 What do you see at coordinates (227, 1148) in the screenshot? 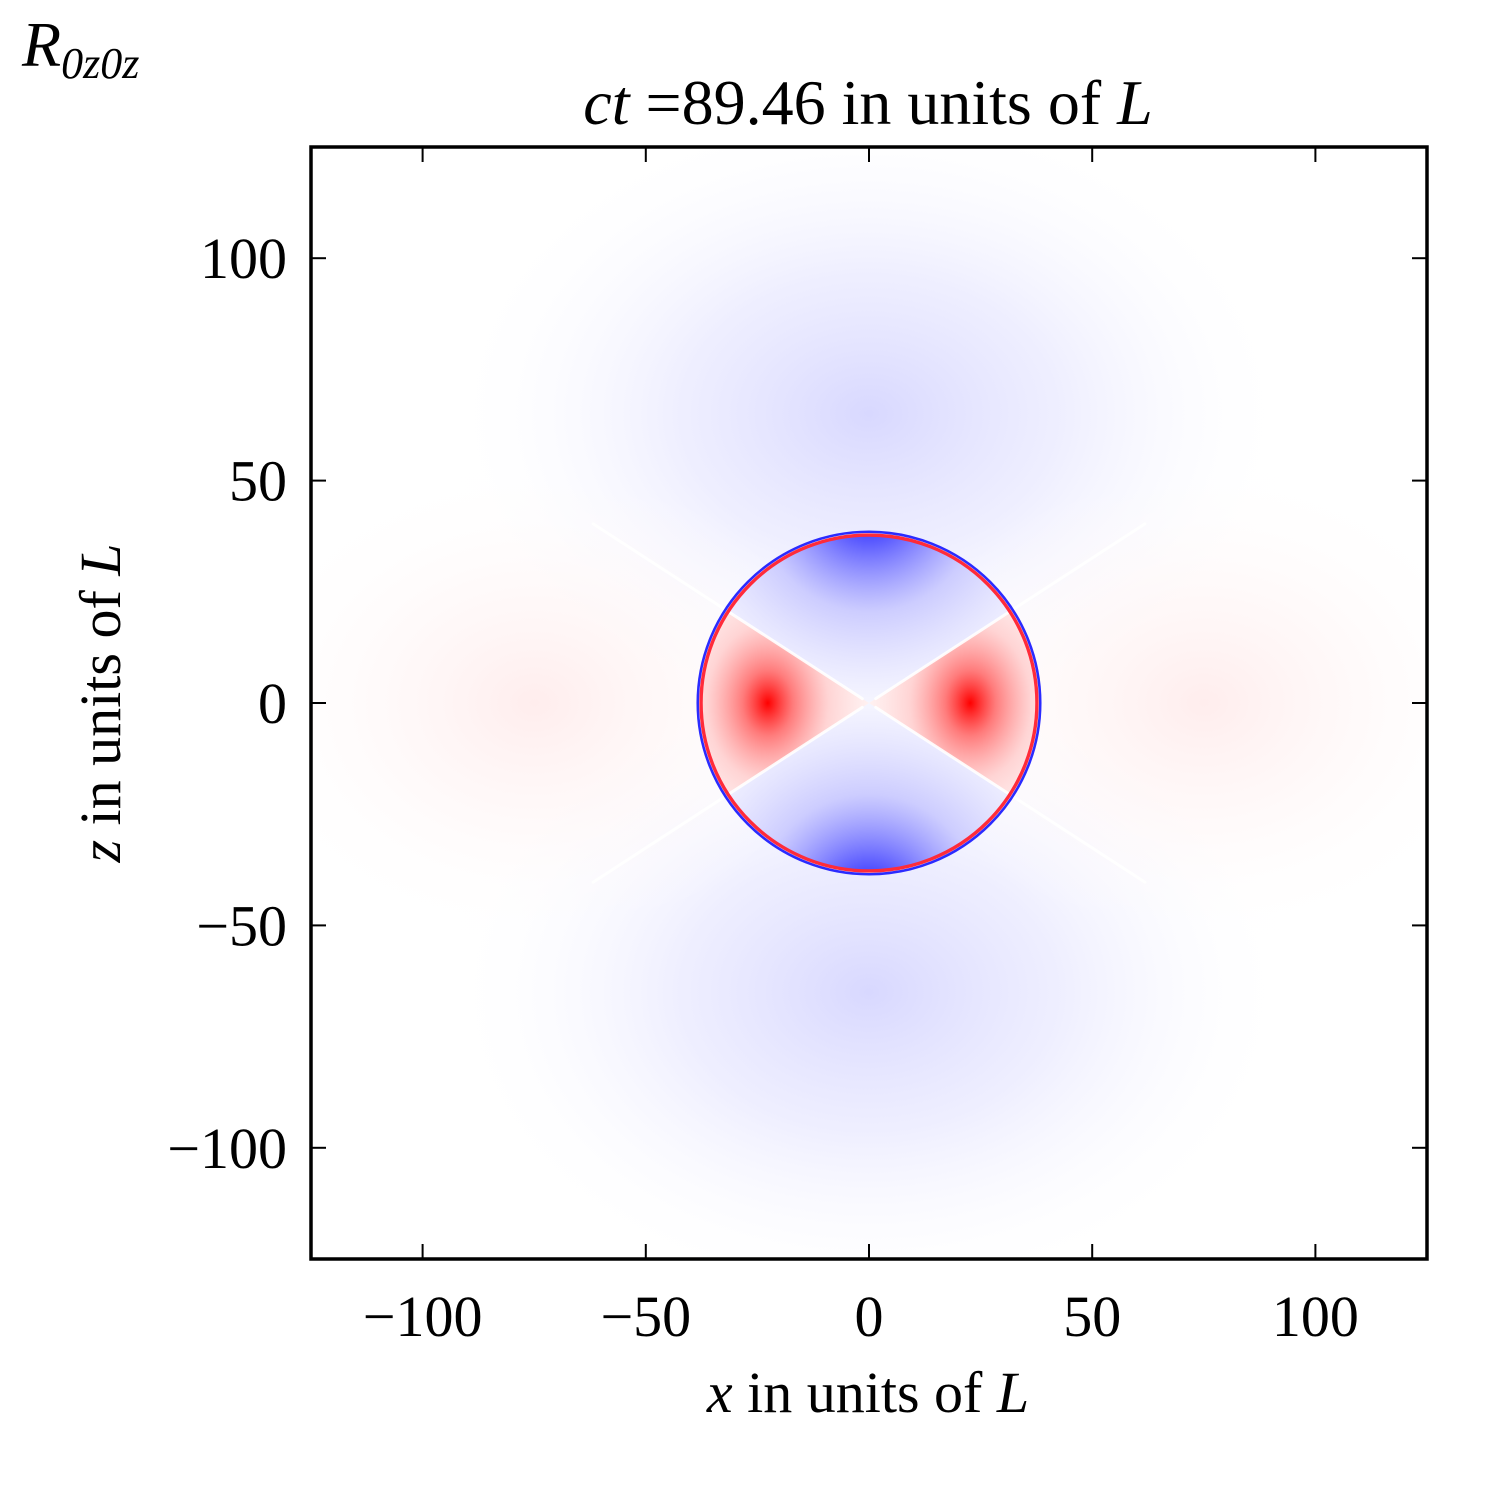
I see `y-tick-label: −100` at bounding box center [227, 1148].